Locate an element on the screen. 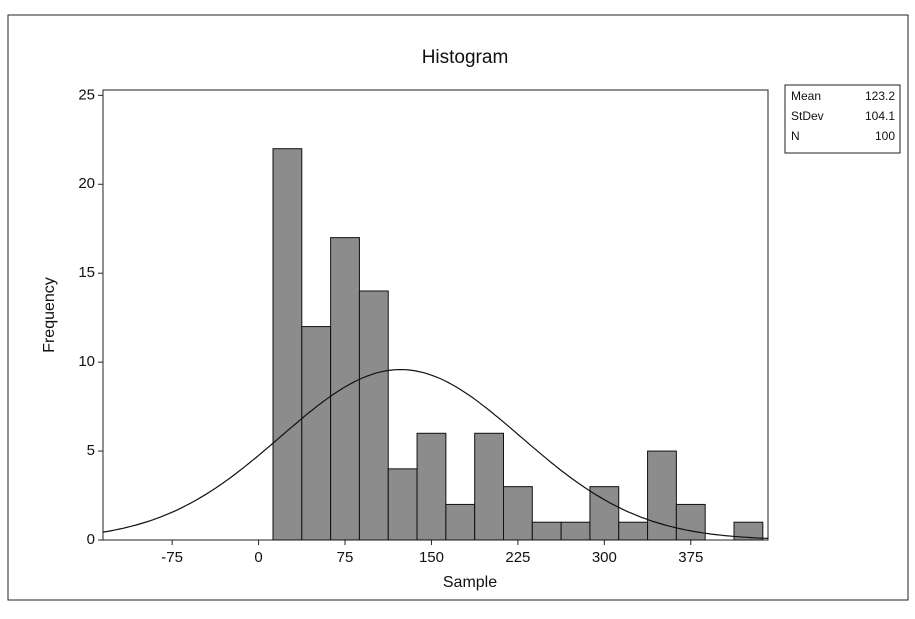 This screenshot has width=915, height=619. x-tick-label: 75 is located at coordinates (345, 557).